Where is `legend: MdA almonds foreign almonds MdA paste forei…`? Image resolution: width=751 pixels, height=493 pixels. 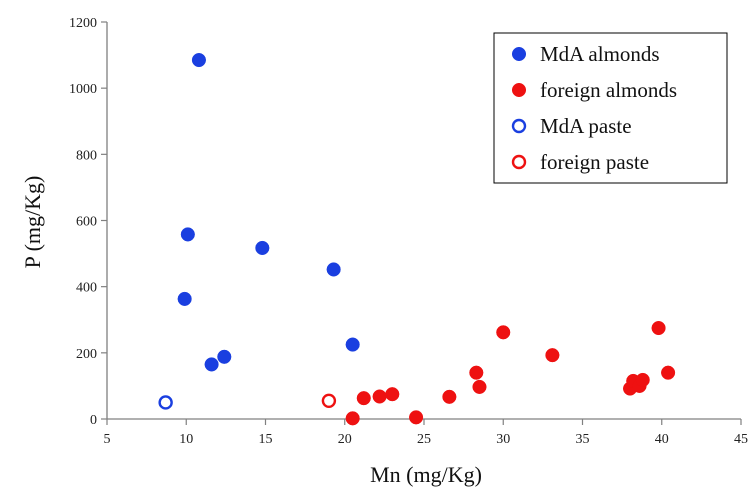 legend: MdA almonds foreign almonds MdA paste forei… is located at coordinates (610, 108).